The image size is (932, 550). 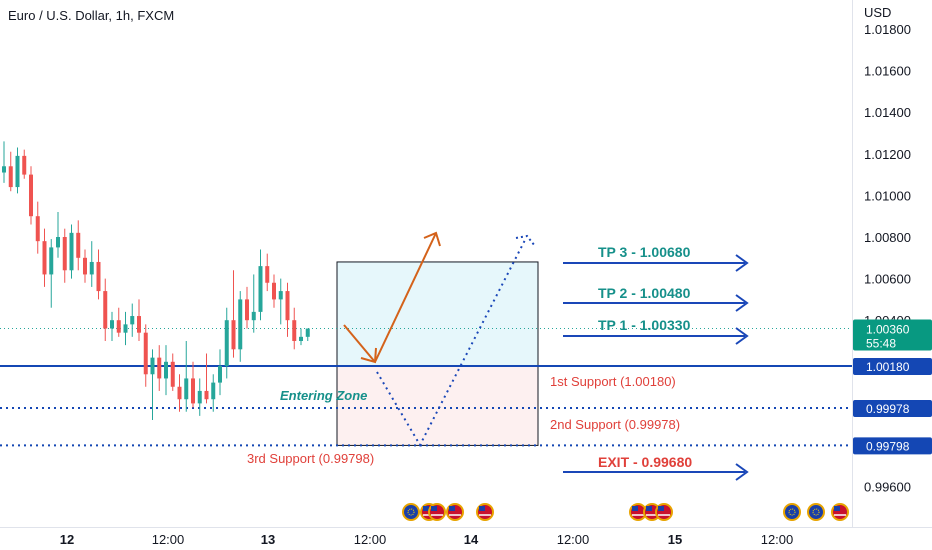 I want to click on exit-annotation: EXIT - 0.99680, so click(x=656, y=467).